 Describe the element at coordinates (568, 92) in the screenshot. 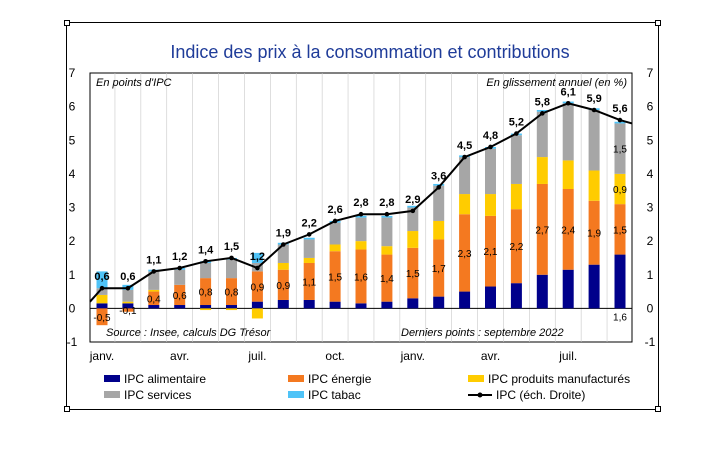

I see `ipc-value-label: 6,1` at that location.